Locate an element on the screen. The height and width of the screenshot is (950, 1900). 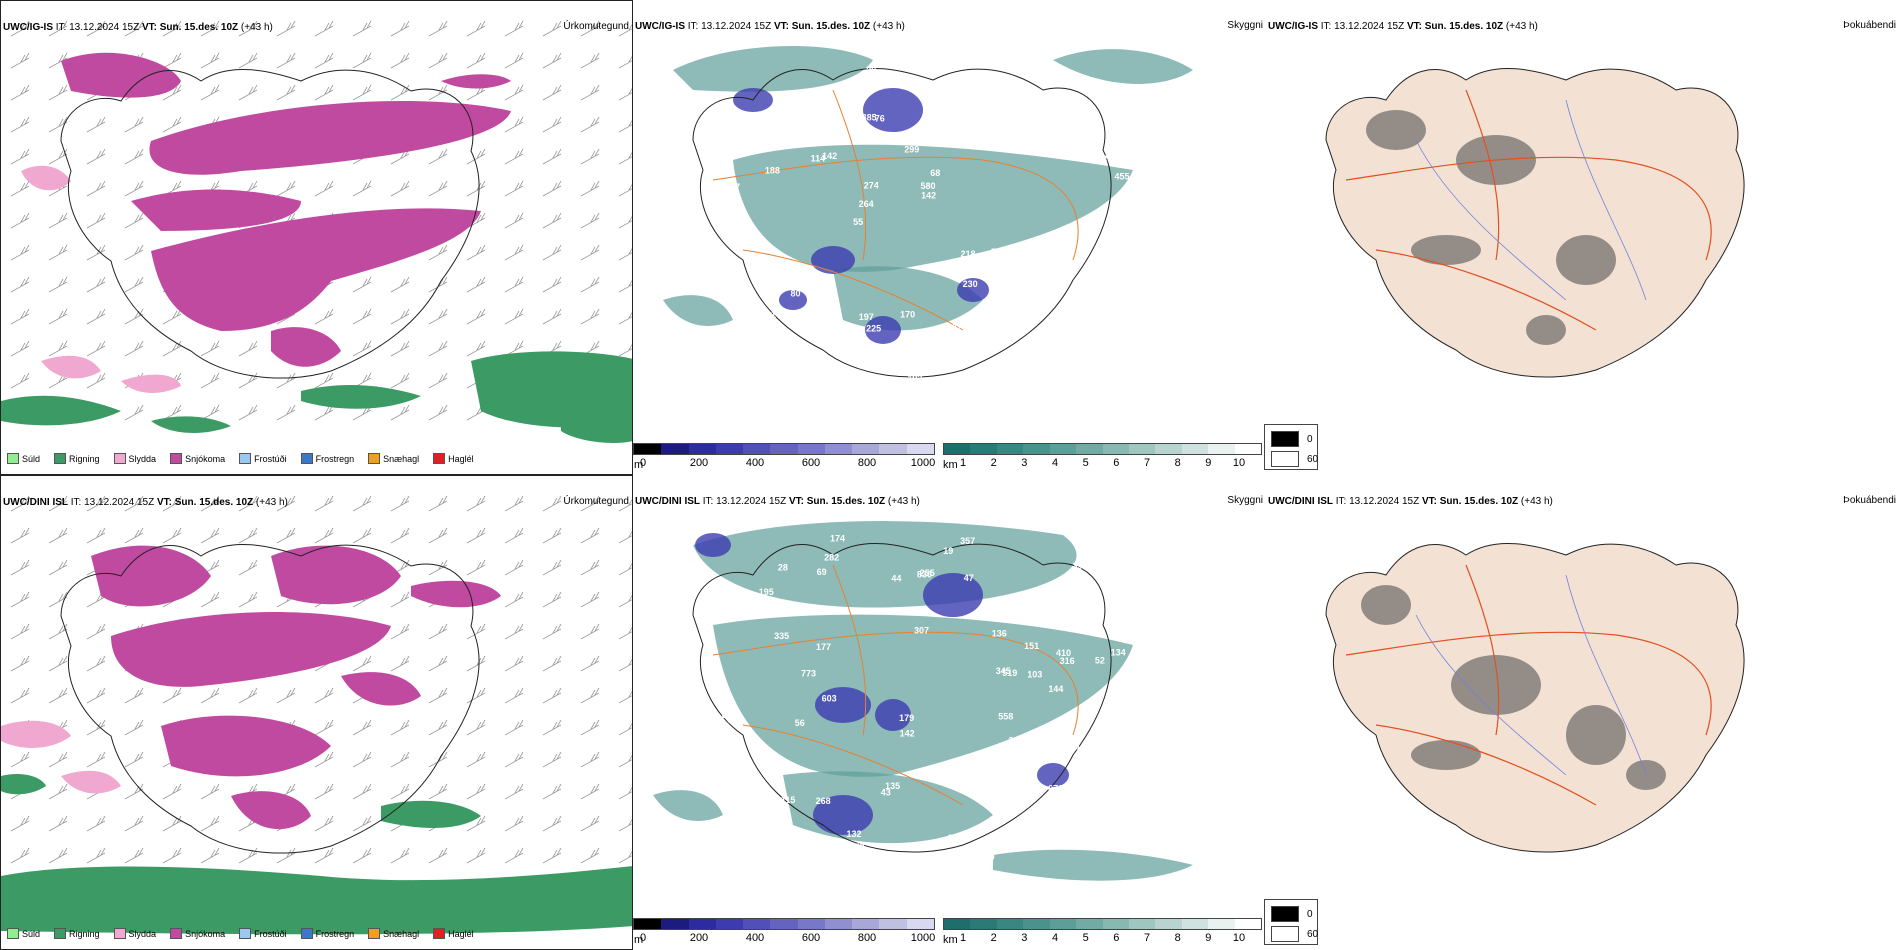
cloud-base-label: 400 is located at coordinates (1097, 633).